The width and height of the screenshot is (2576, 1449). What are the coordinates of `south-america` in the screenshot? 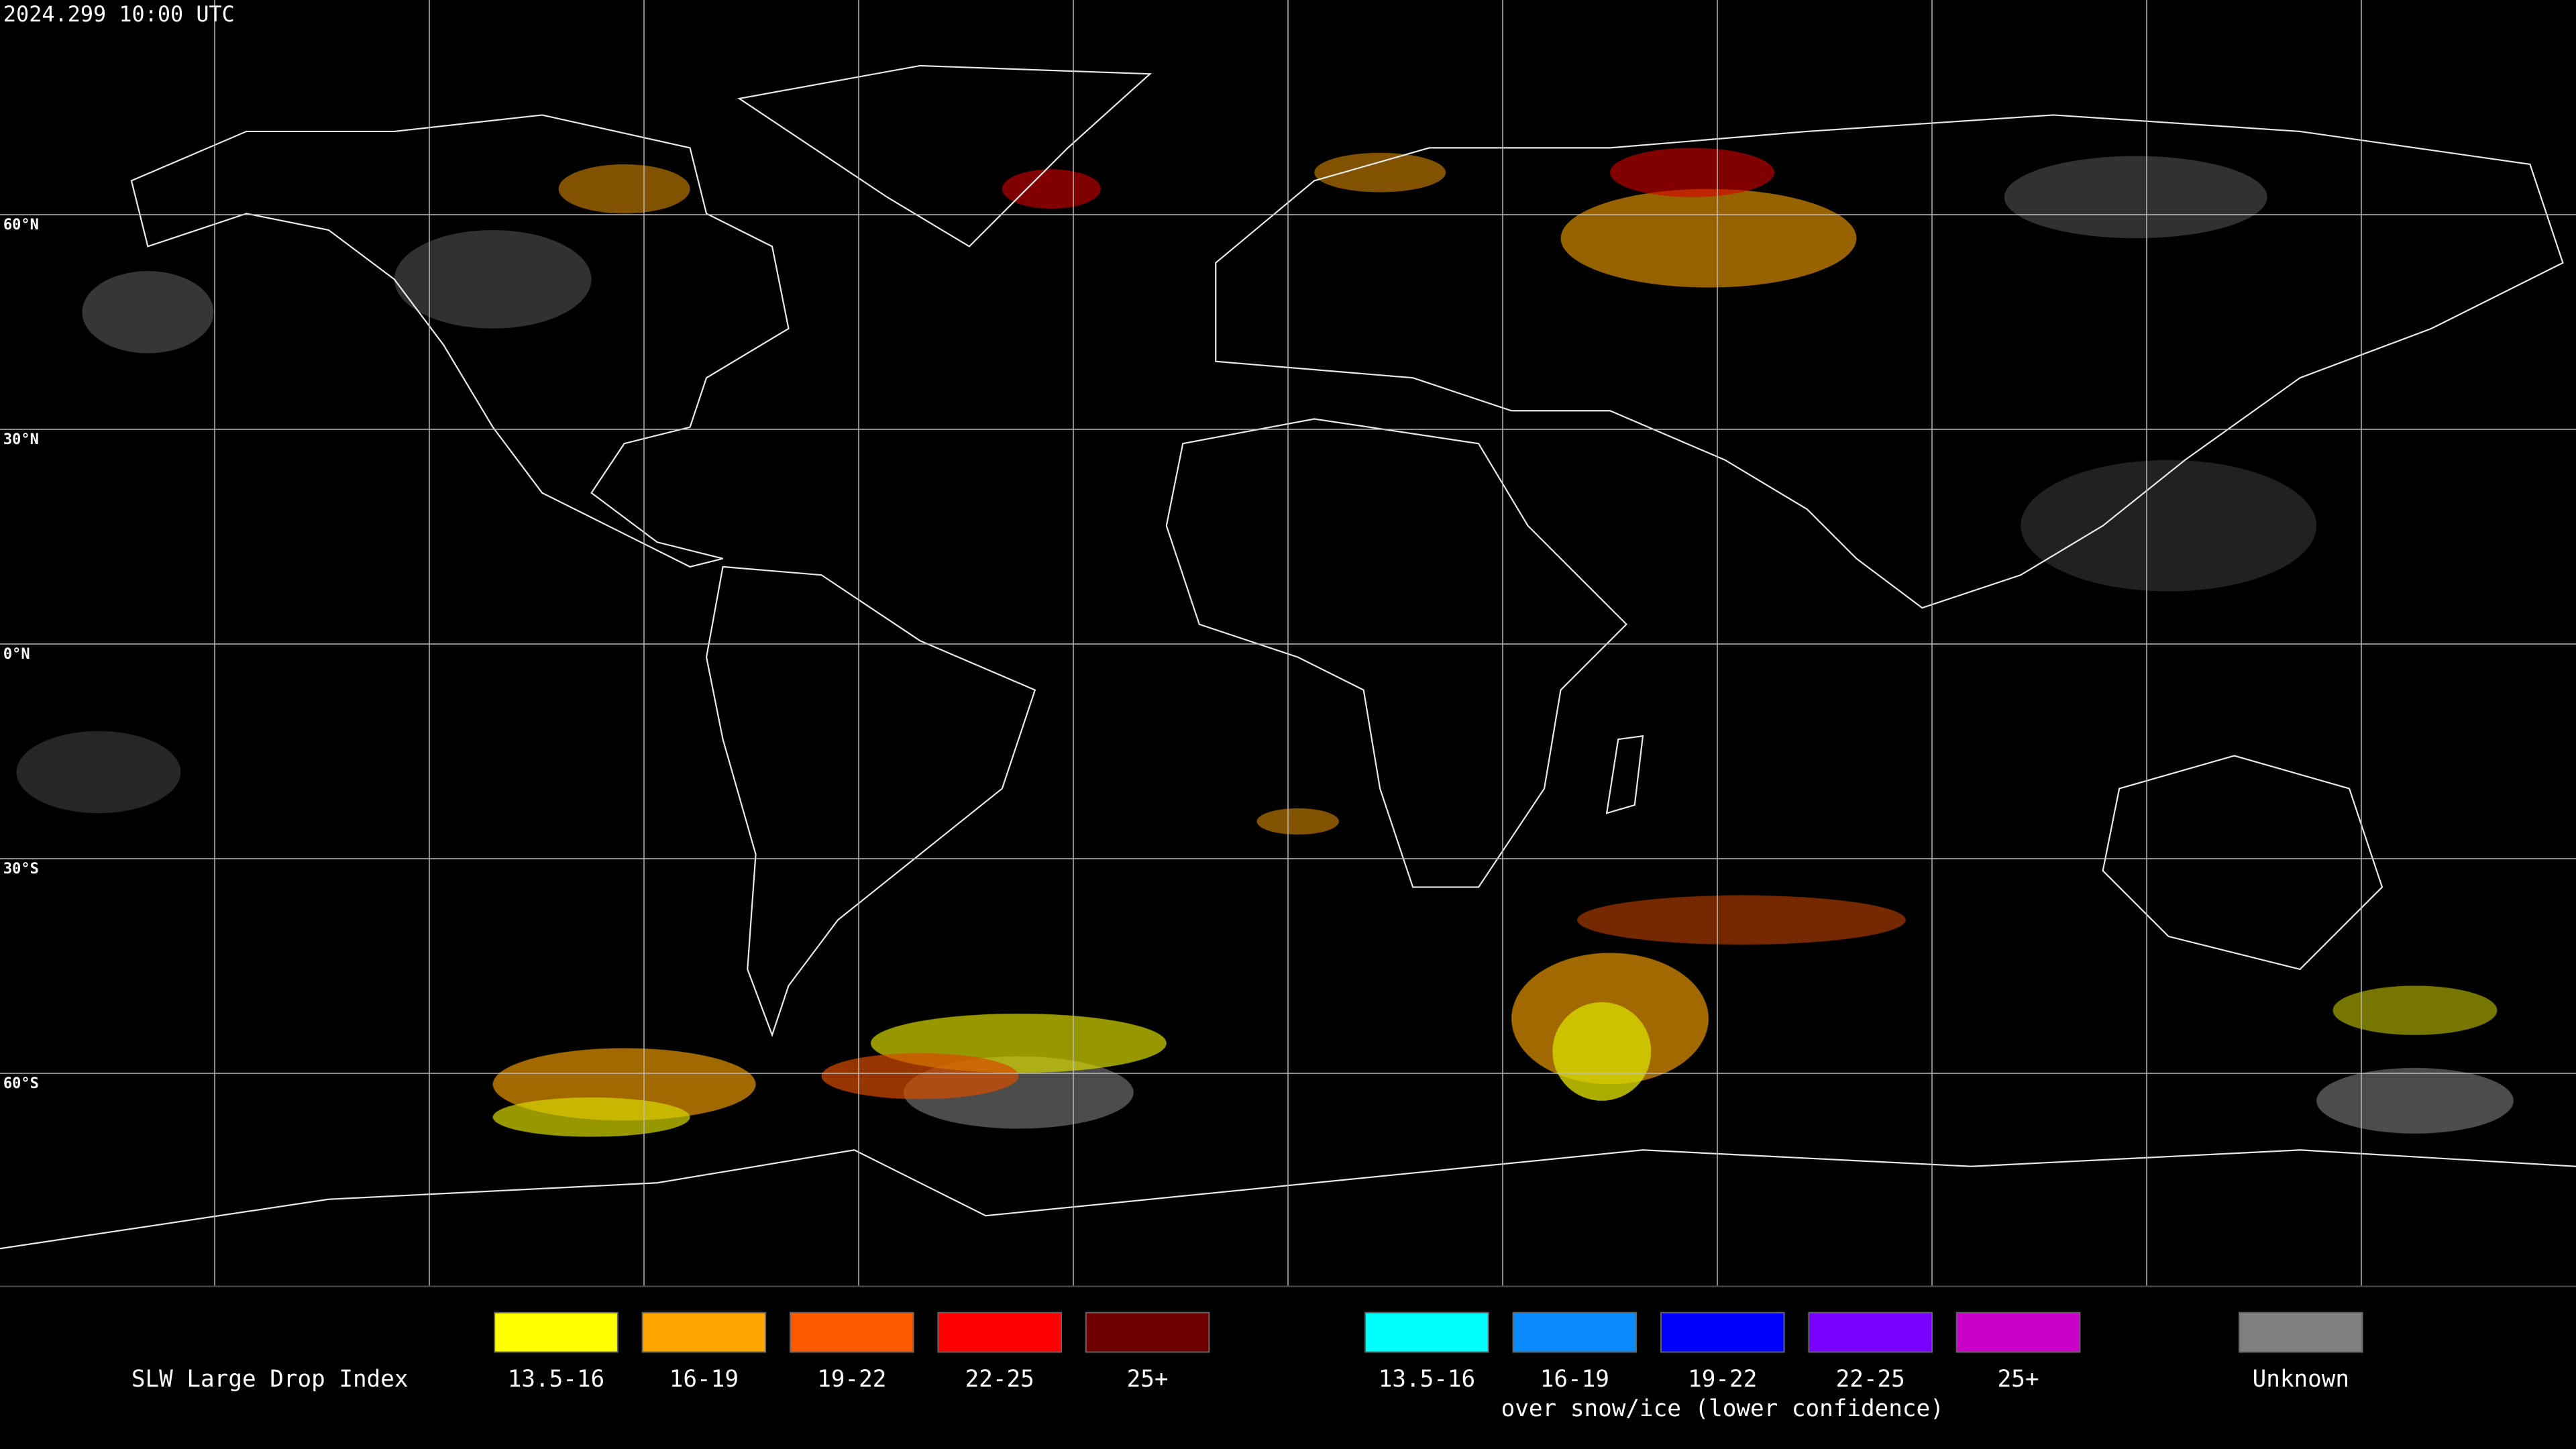 It's located at (870, 802).